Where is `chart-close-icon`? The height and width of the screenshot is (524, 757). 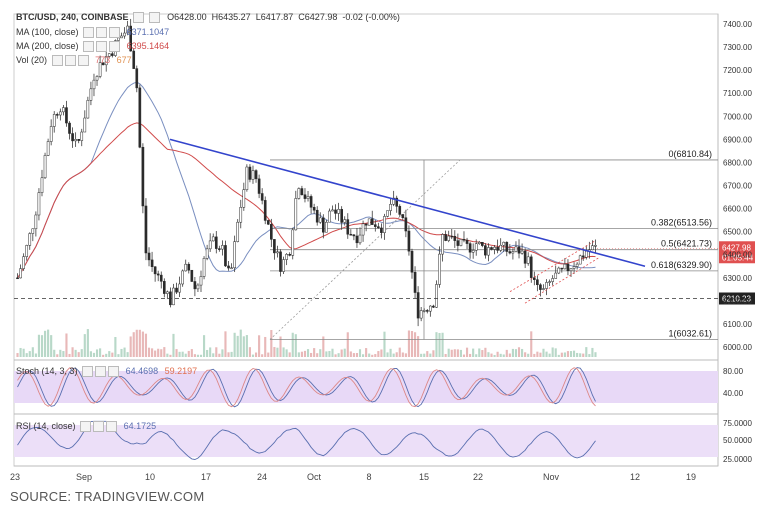
chart-close-icon is located at coordinates (154, 18).